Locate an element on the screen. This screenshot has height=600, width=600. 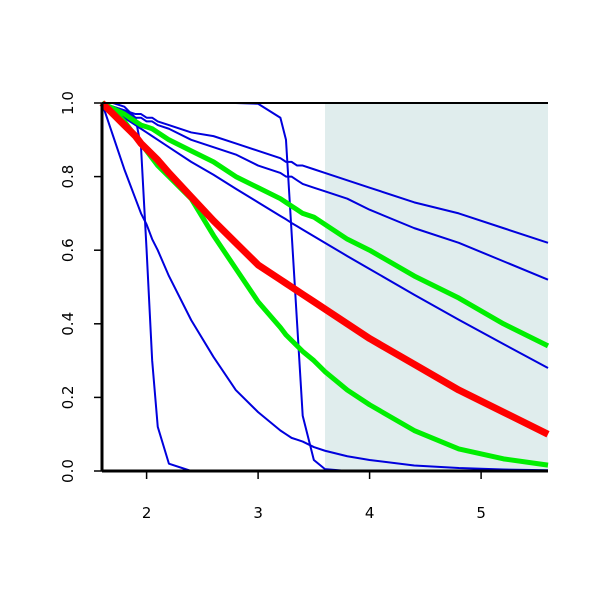
y-tick-label: 0.8 is located at coordinates (68, 177).